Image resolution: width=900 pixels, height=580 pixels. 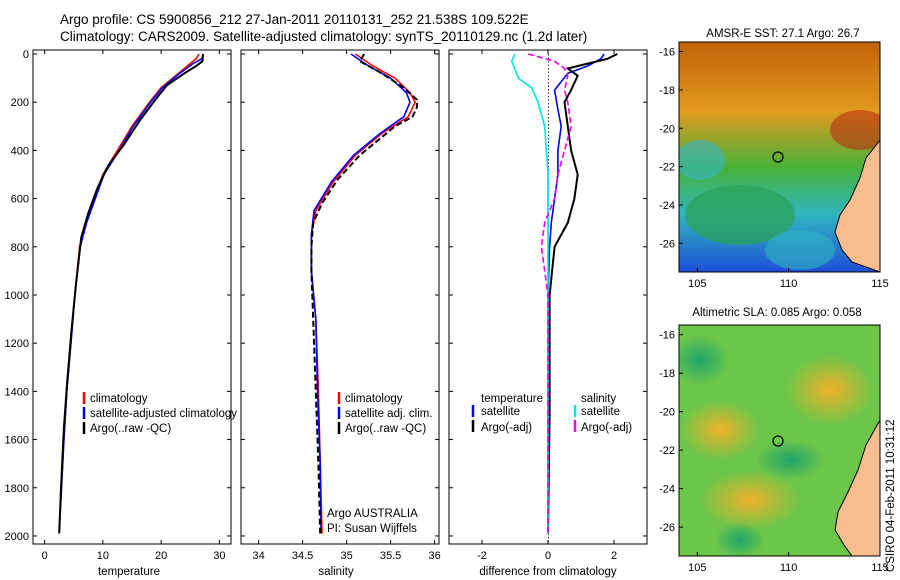 What do you see at coordinates (547, 572) in the screenshot?
I see `difference-x-label: difference from climatology` at bounding box center [547, 572].